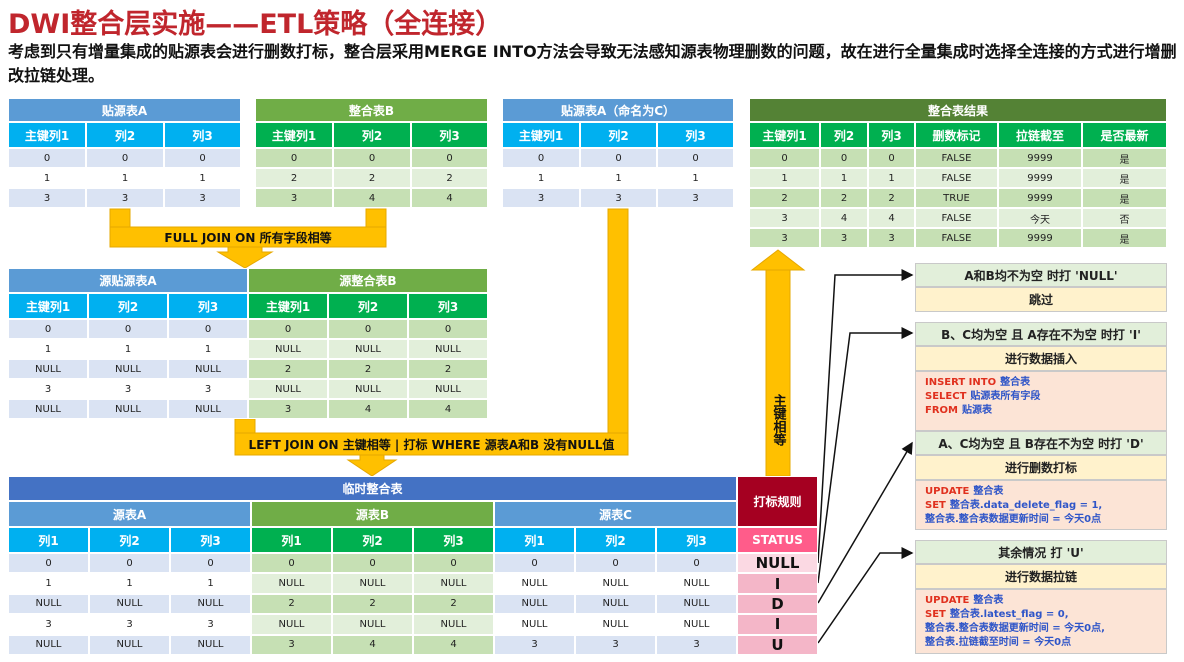  I want to click on status-cell: NULL, so click(777, 563).